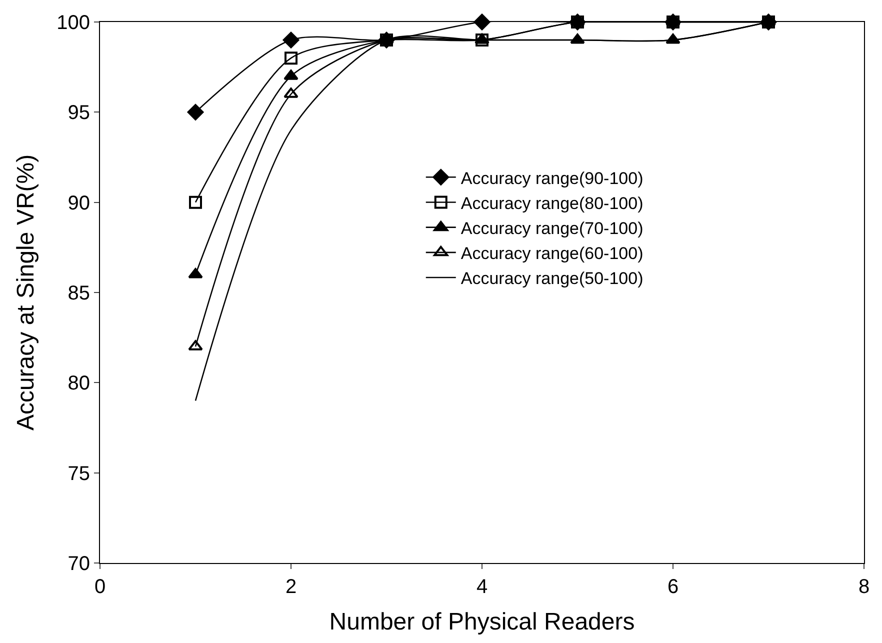  I want to click on x-tick-label: 4, so click(482, 587).